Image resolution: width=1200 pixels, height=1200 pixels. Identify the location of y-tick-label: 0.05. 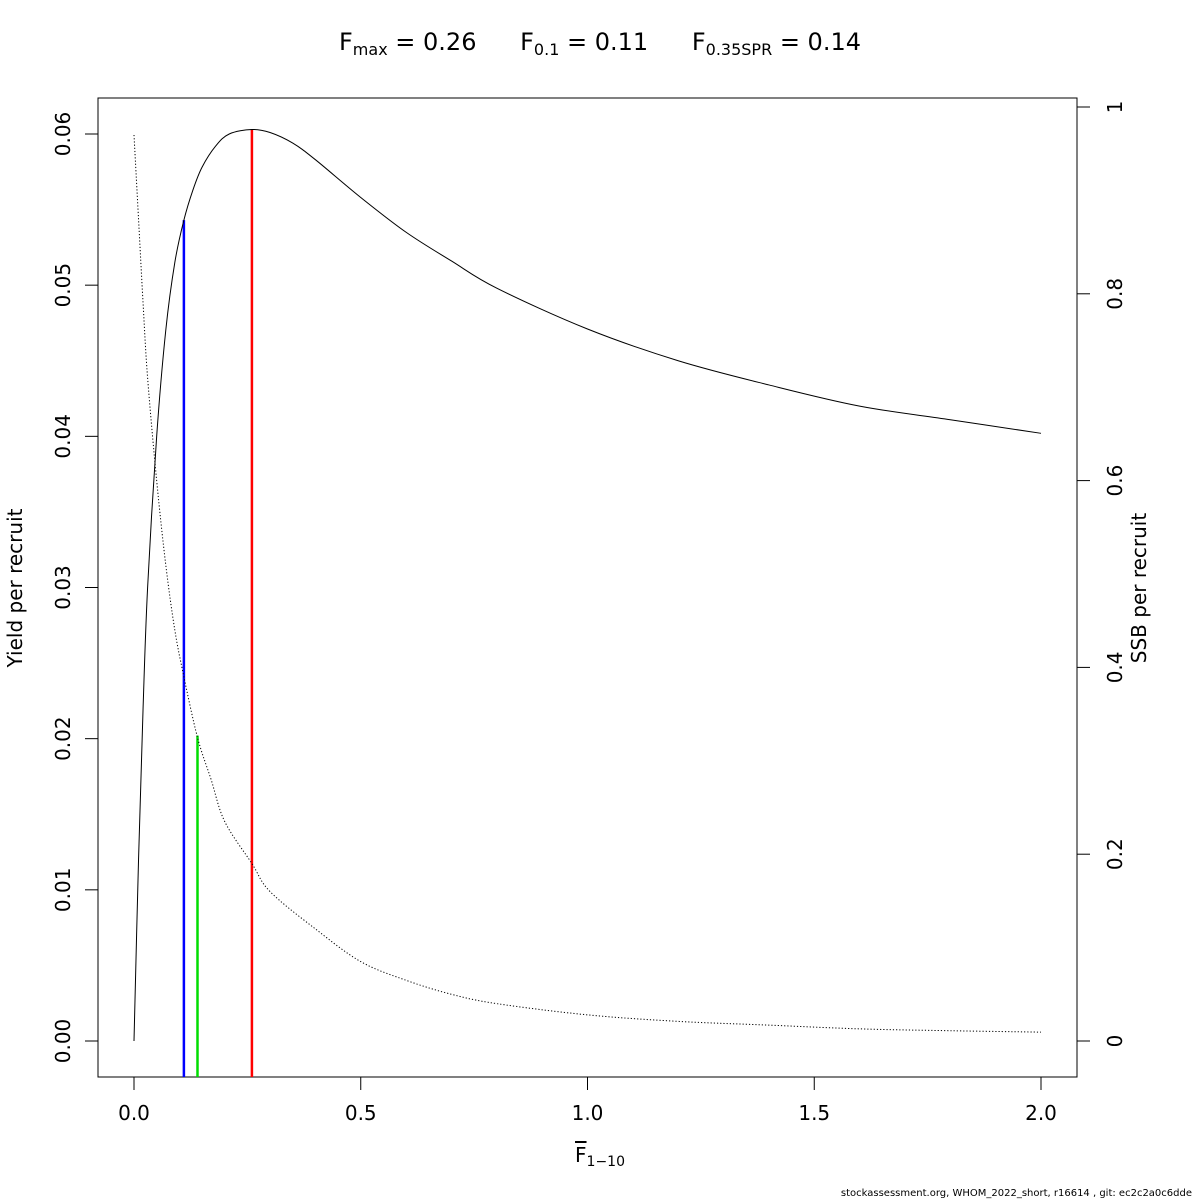
(63, 285).